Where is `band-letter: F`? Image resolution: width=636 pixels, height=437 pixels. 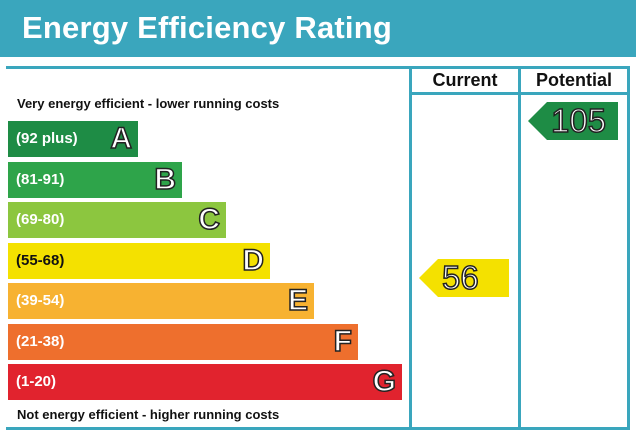
band-letter: F is located at coordinates (343, 341).